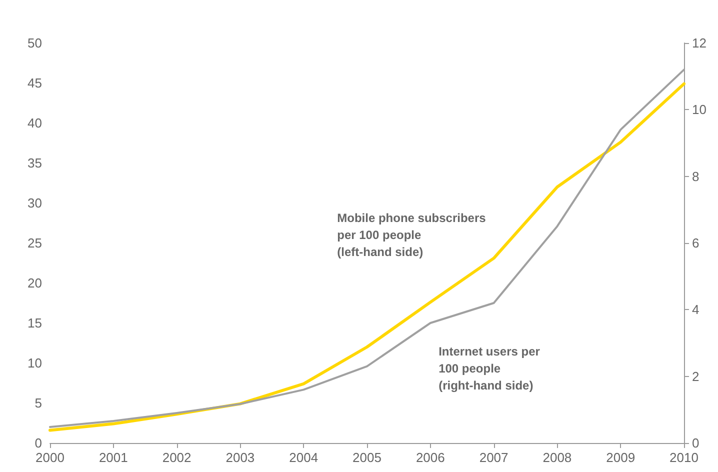 This screenshot has height=472, width=718. I want to click on x-tick-label: 2008, so click(557, 457).